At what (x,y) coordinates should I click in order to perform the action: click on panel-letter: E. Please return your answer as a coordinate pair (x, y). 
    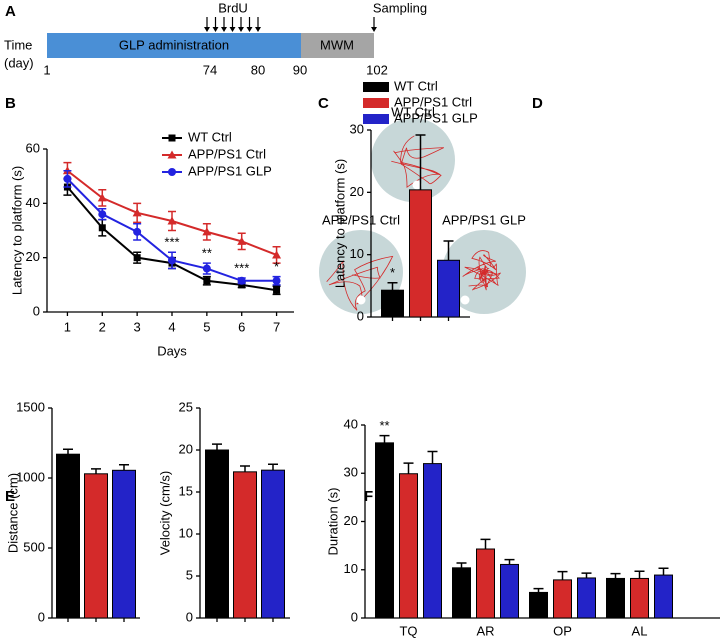
    Looking at the image, I should click on (10, 496).